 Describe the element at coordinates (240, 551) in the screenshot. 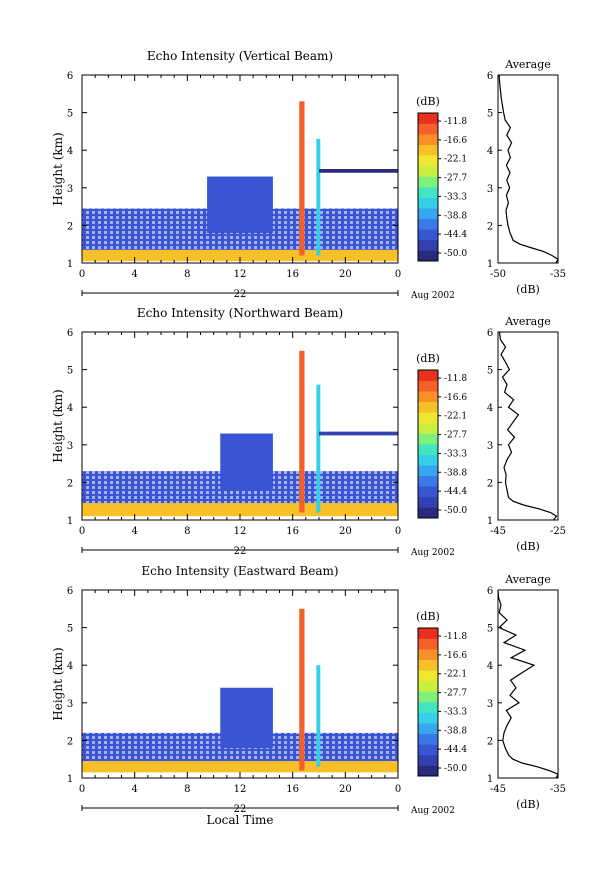

I see `day-label: 22` at that location.